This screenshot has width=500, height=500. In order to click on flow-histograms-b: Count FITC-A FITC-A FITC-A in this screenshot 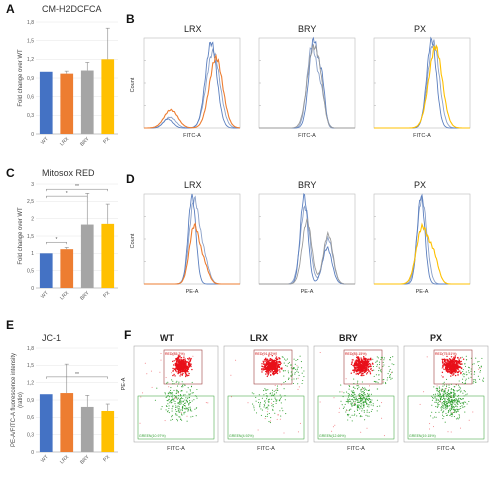, I will do `click(300, 87)`.